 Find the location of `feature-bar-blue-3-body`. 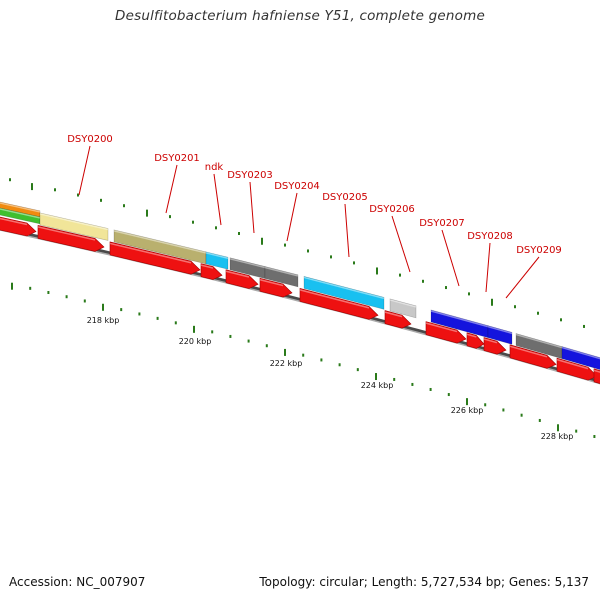

feature-bar-blue-3-body is located at coordinates (580, 358).